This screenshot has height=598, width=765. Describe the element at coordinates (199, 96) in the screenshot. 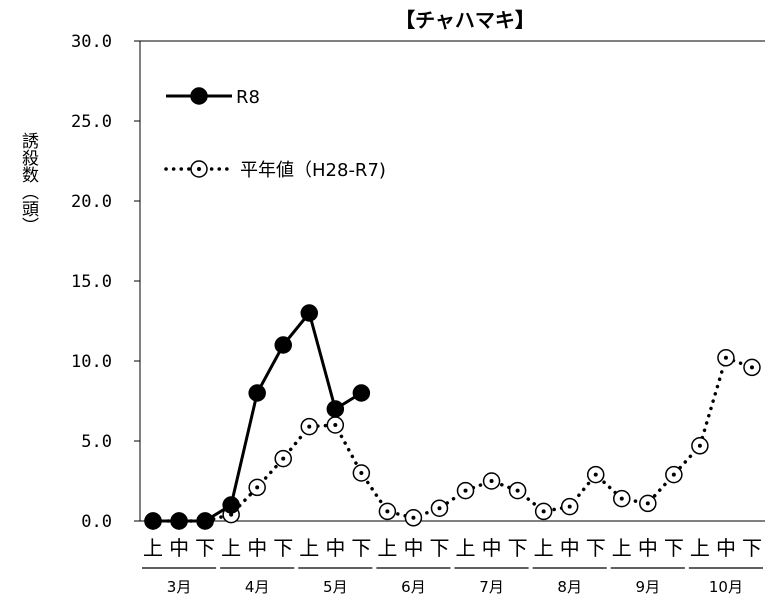

I see `legend-r8-marker` at that location.